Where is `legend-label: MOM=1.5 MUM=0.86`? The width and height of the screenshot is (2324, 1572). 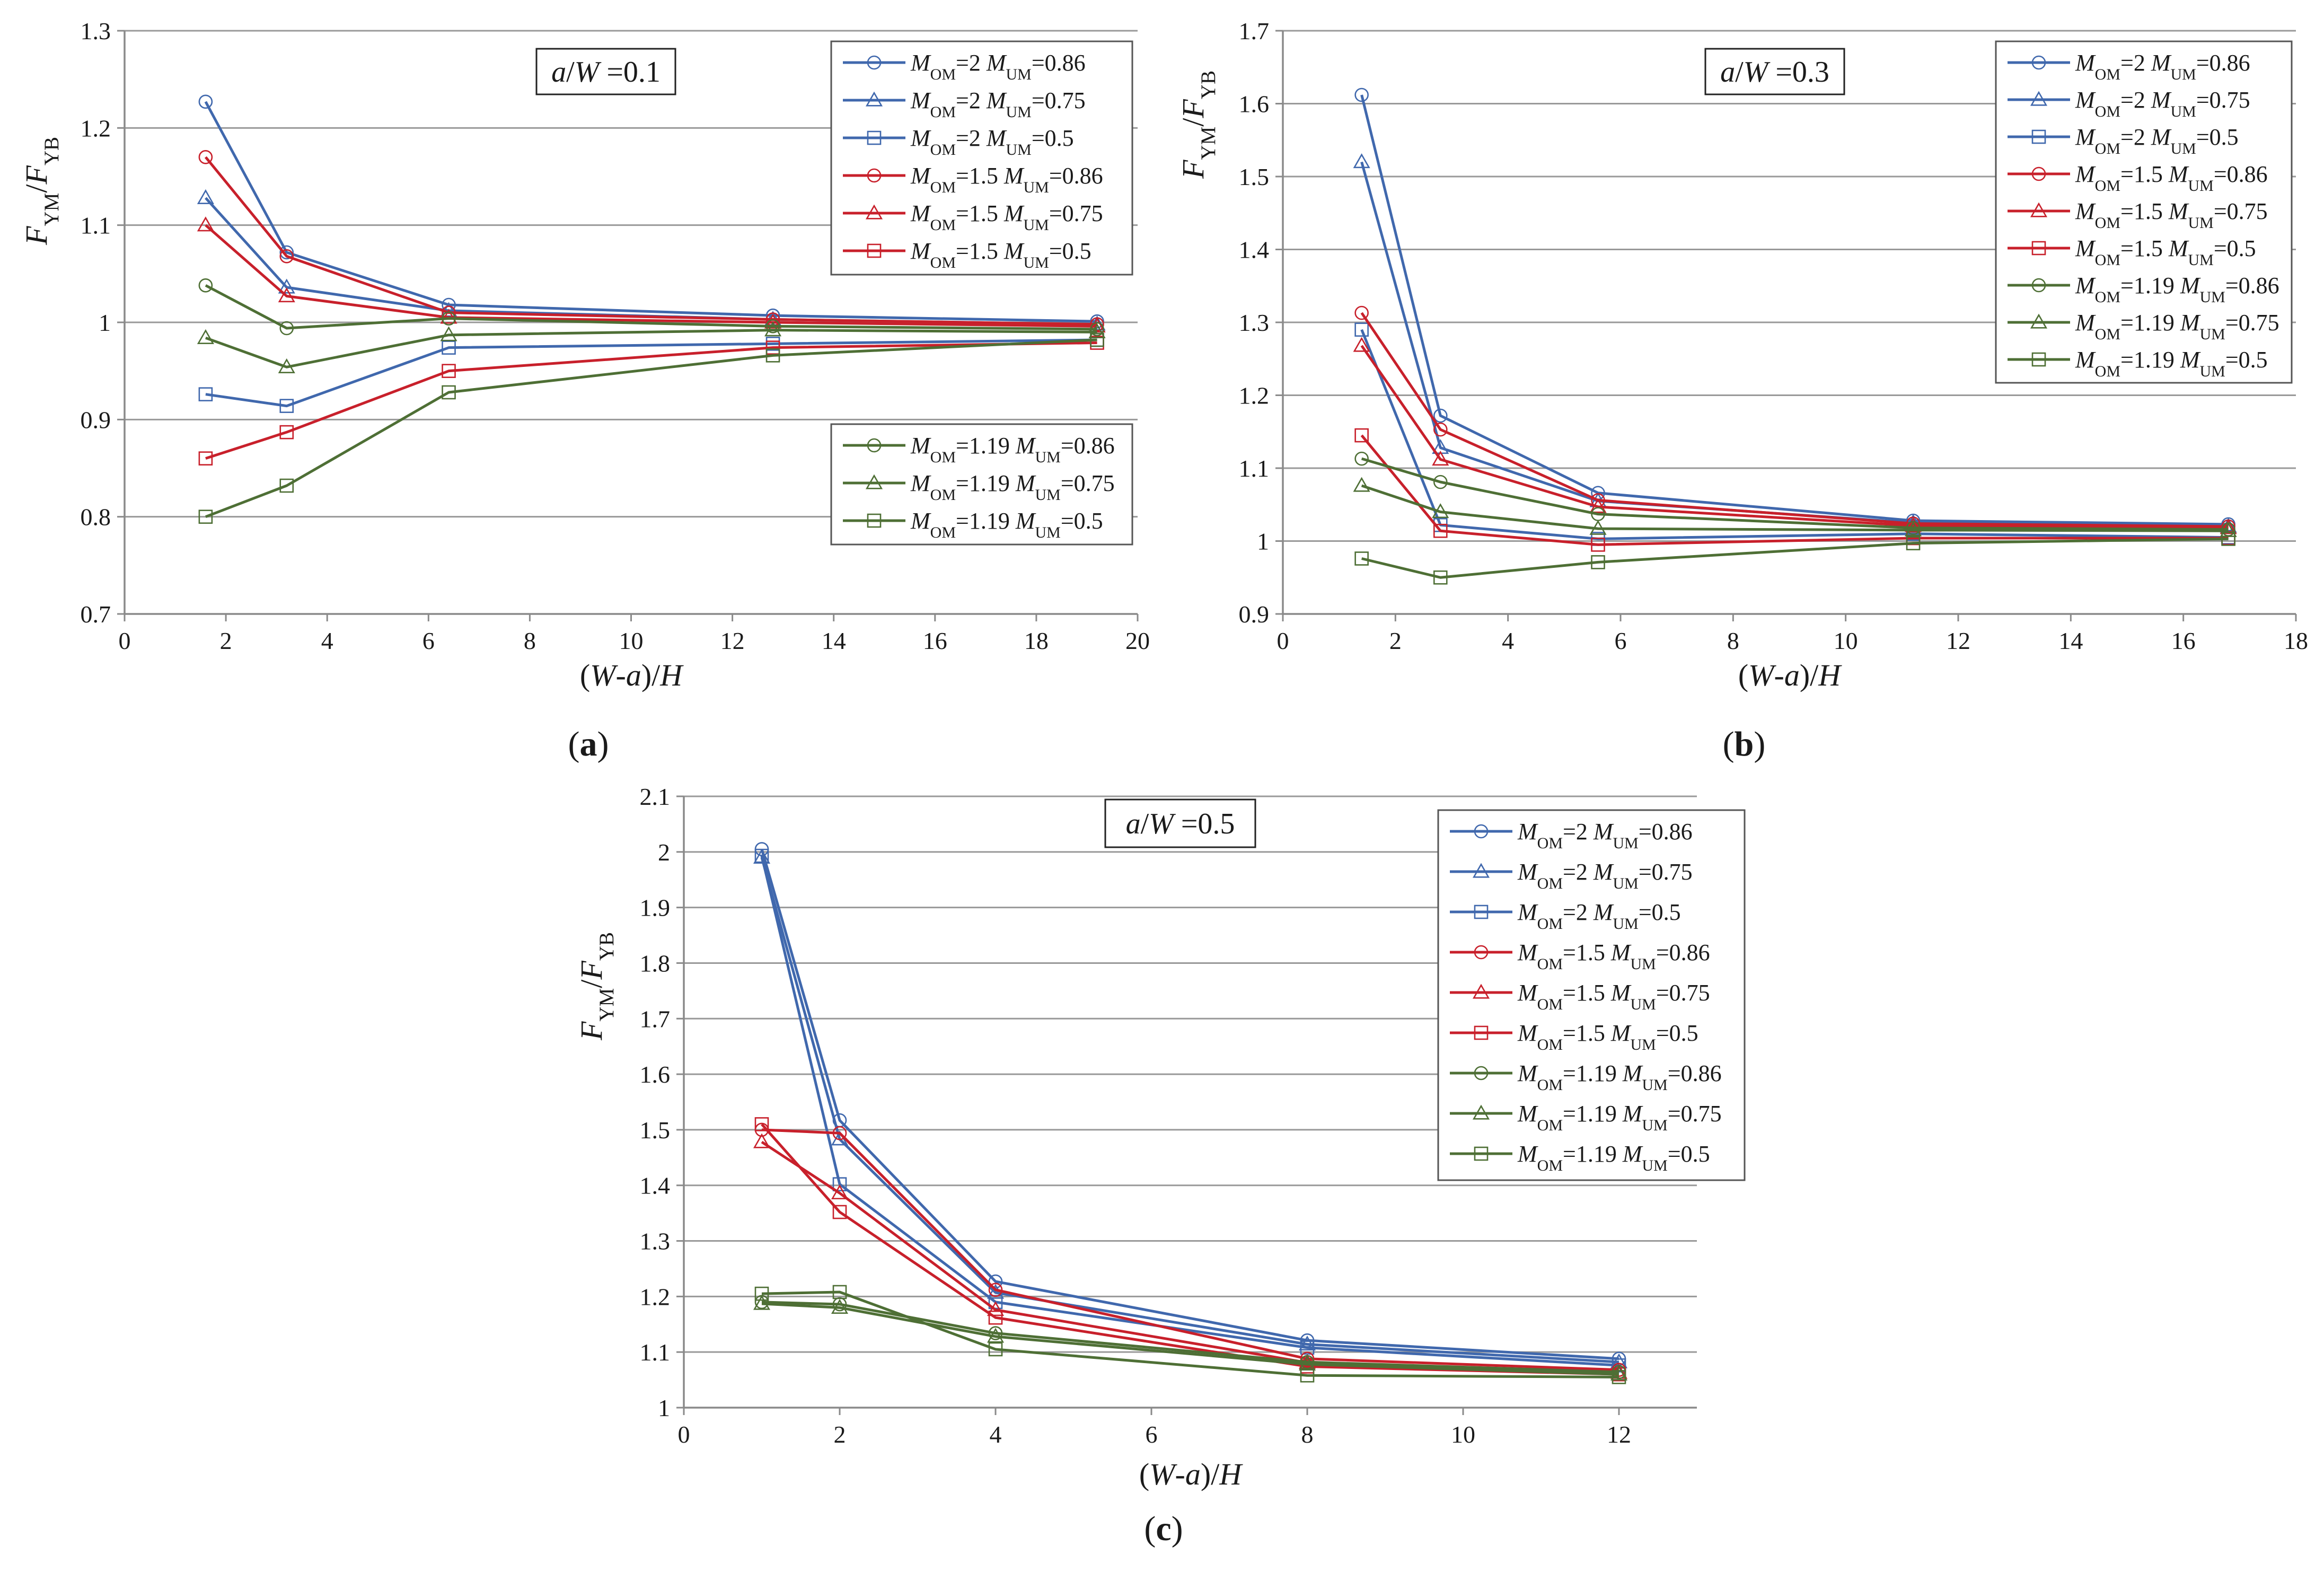
legend-label: MOM=1.5 MUM=0.86 is located at coordinates (1613, 956).